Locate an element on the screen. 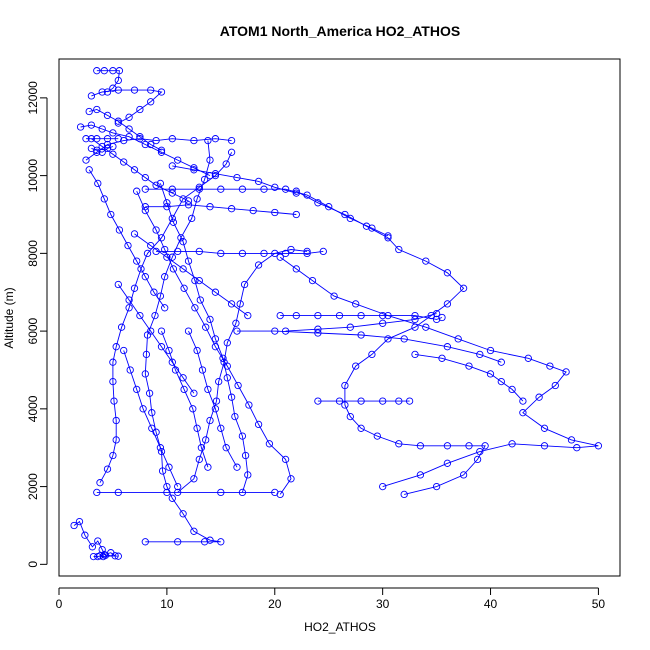 The height and width of the screenshot is (650, 650). x-tick-label: 10 is located at coordinates (167, 604).